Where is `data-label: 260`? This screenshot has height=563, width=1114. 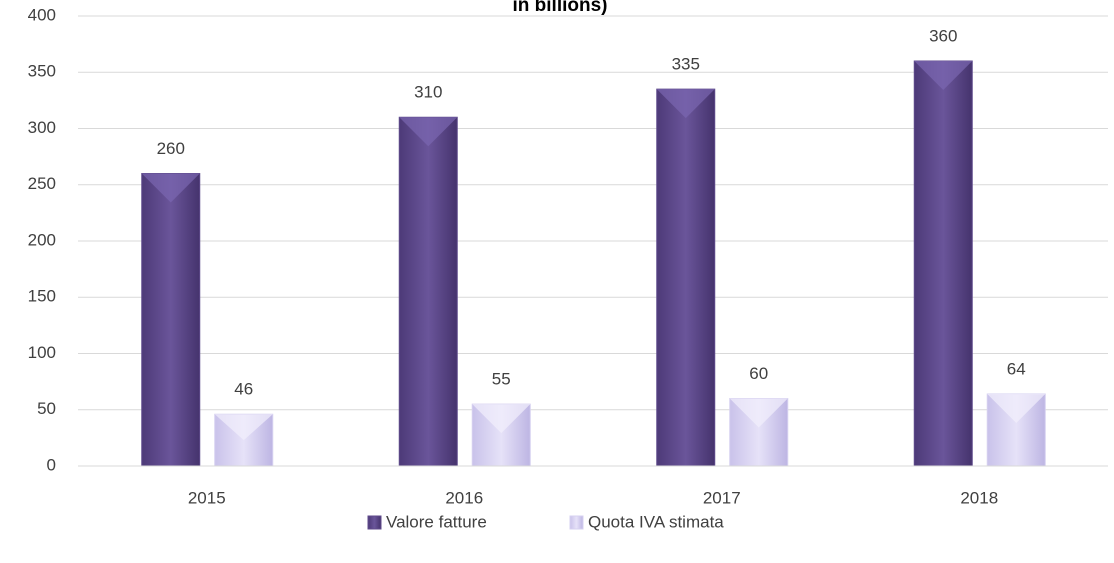
data-label: 260 is located at coordinates (171, 148).